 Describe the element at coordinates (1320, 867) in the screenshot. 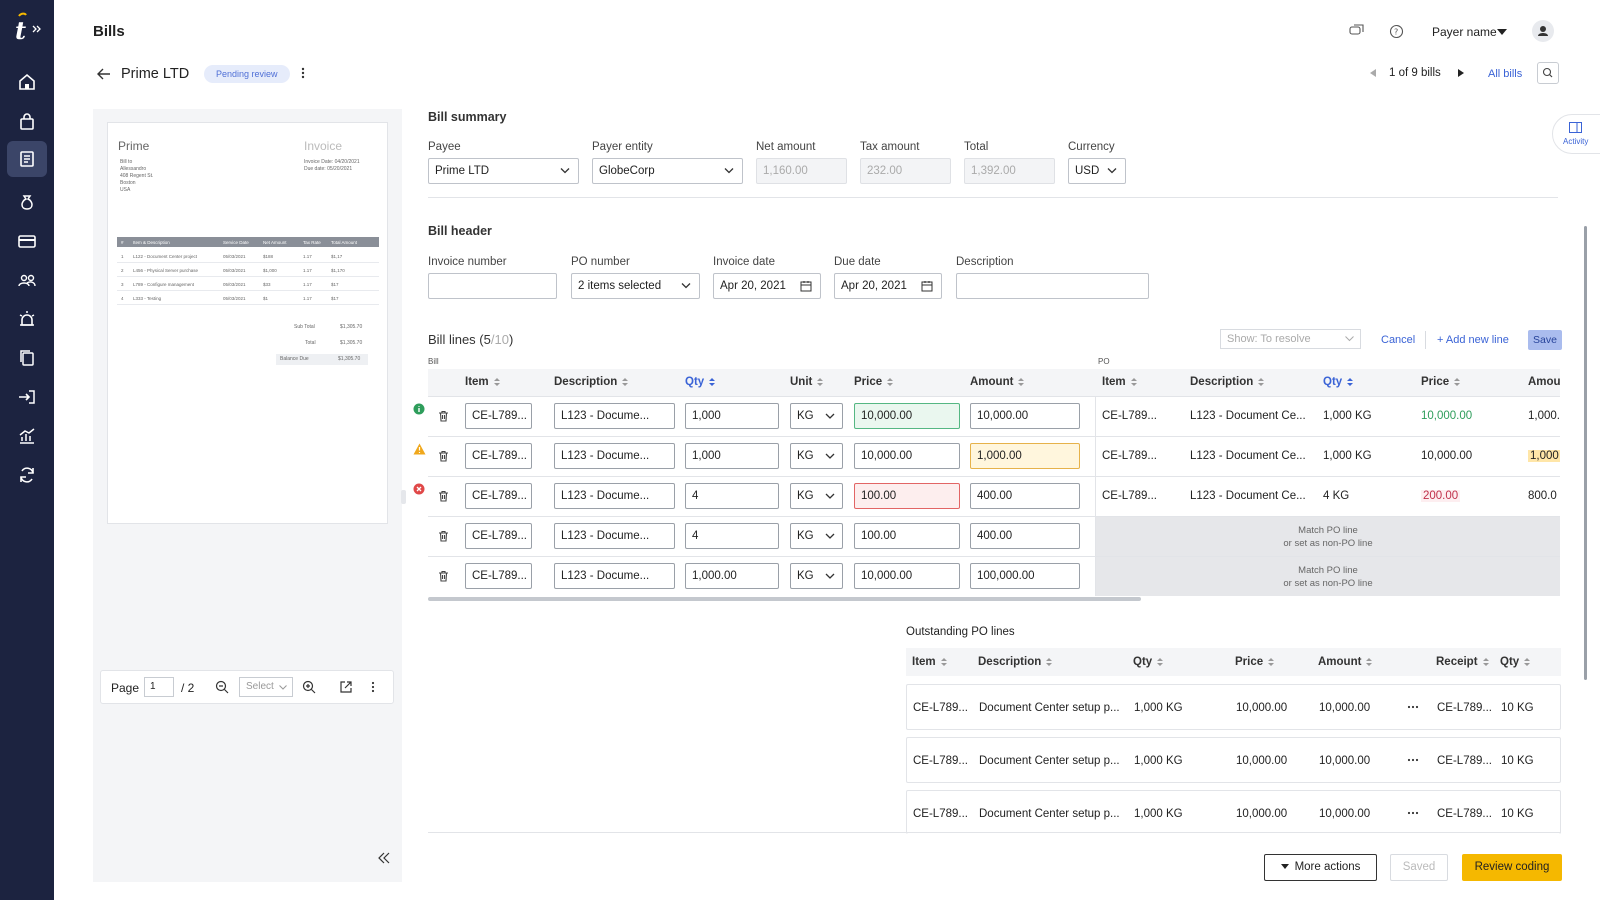

I see `more-actions-button: More actions` at that location.